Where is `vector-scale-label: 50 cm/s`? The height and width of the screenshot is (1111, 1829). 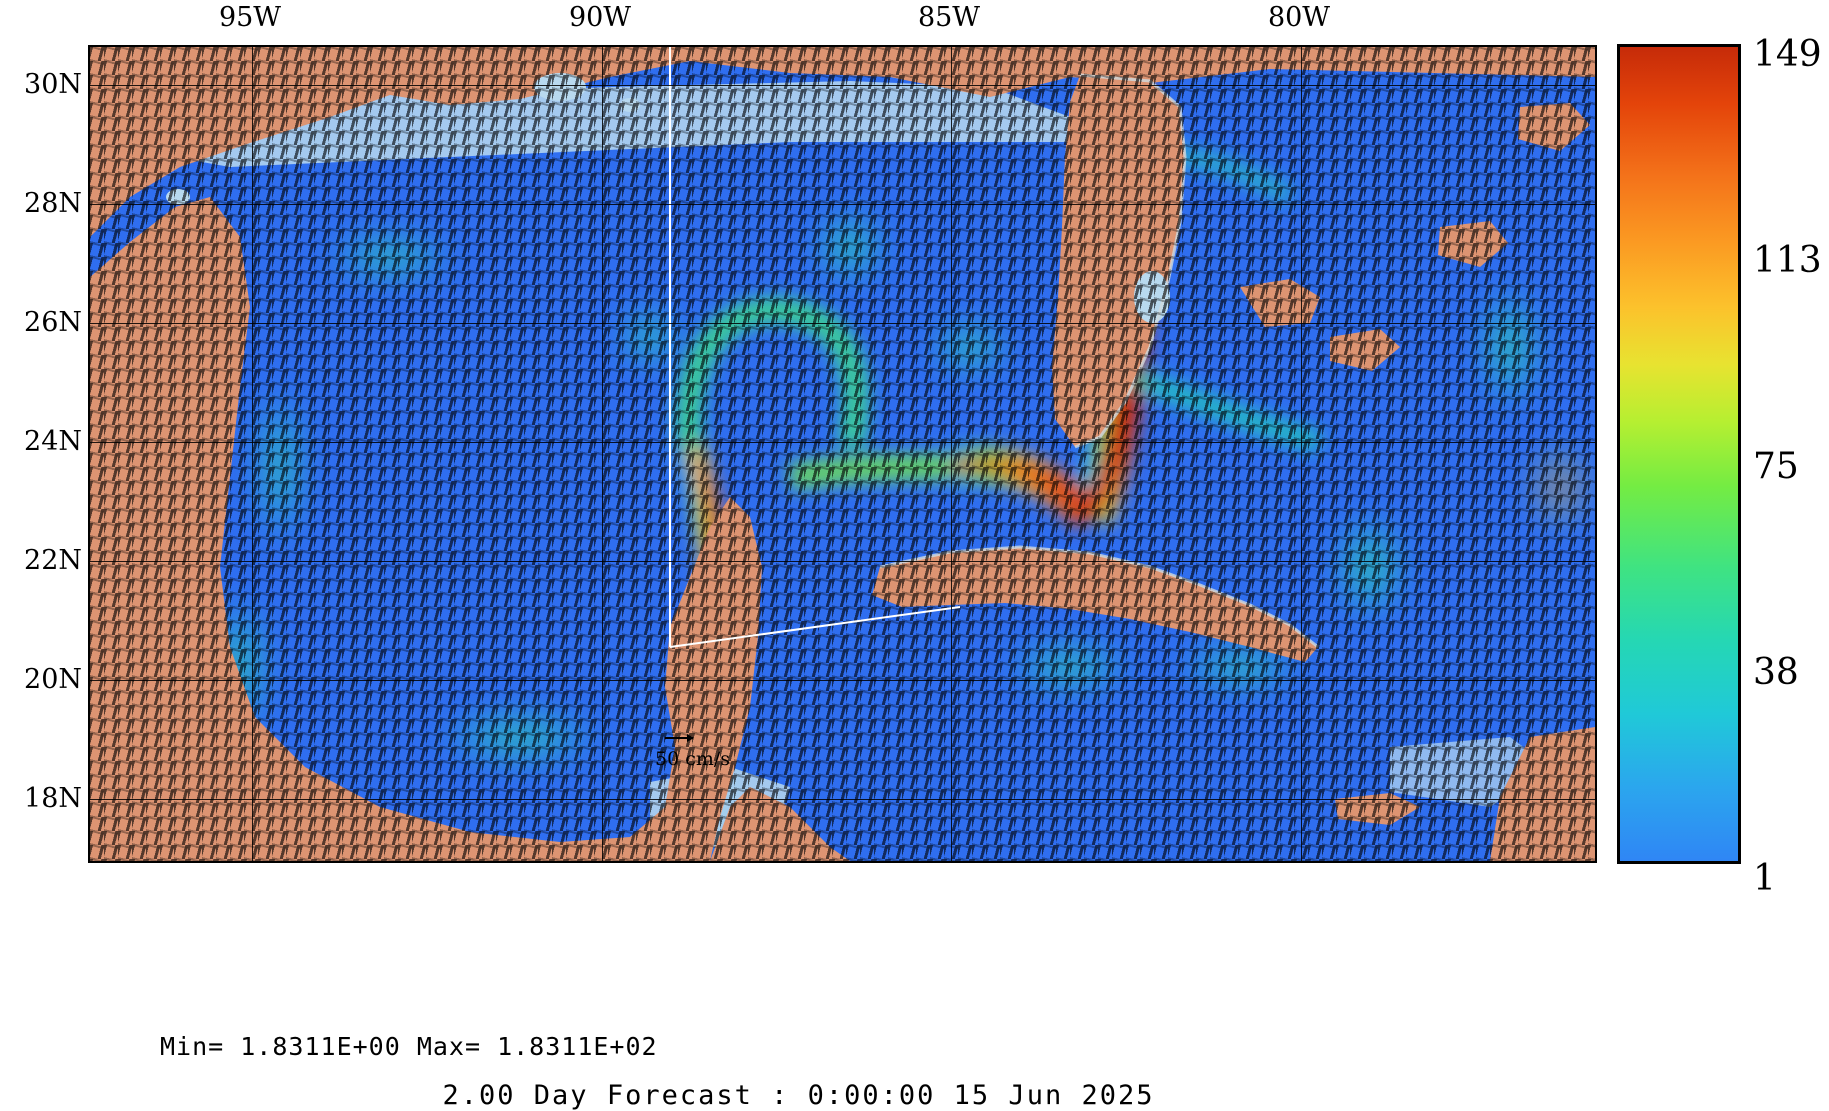
vector-scale-label: 50 cm/s is located at coordinates (693, 759).